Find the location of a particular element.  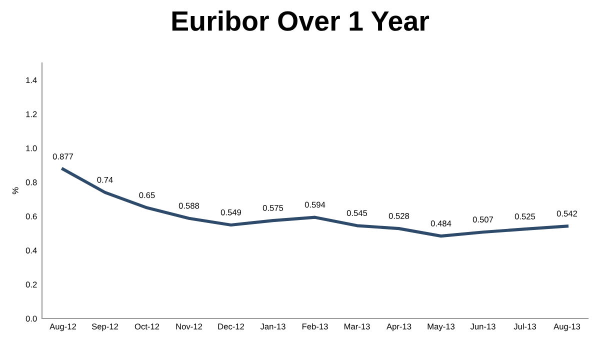

data-label: 0.74 is located at coordinates (105, 179).